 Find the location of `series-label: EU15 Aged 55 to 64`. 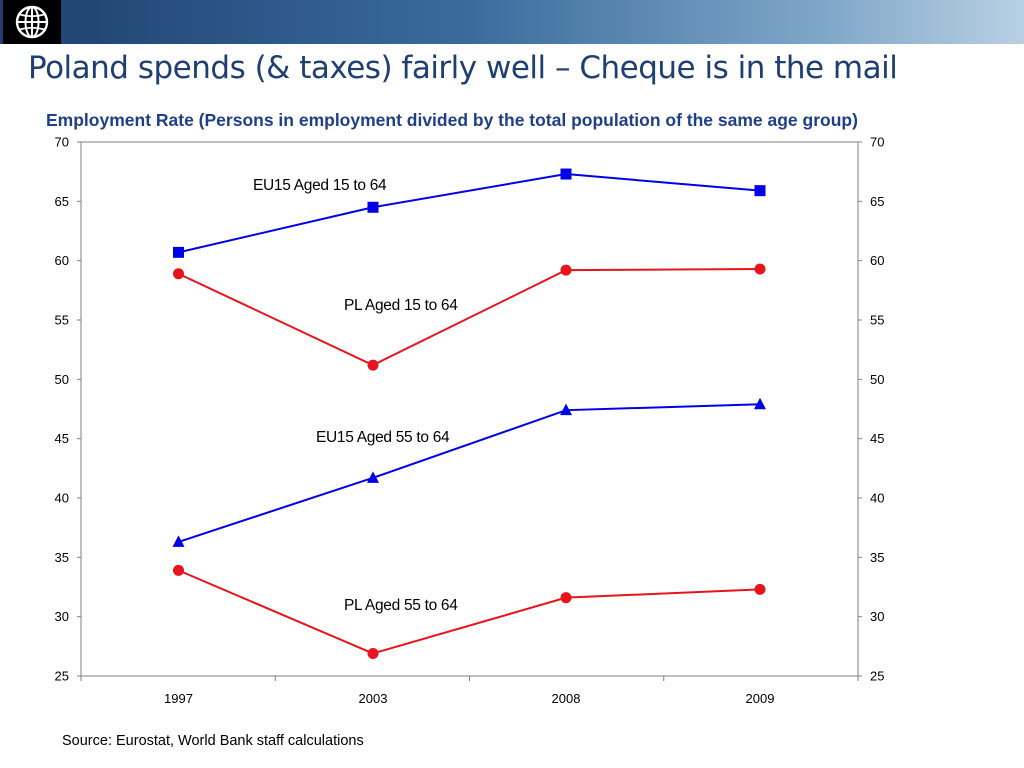

series-label: EU15 Aged 55 to 64 is located at coordinates (383, 437).